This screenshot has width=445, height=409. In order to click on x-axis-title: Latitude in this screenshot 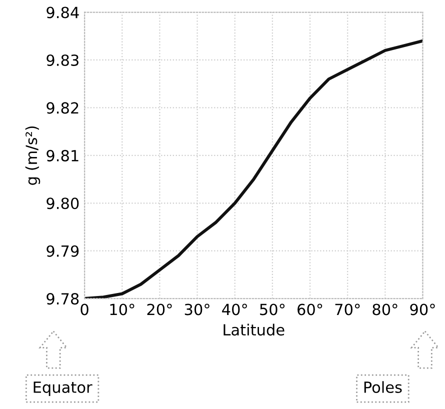, I will do `click(254, 330)`.